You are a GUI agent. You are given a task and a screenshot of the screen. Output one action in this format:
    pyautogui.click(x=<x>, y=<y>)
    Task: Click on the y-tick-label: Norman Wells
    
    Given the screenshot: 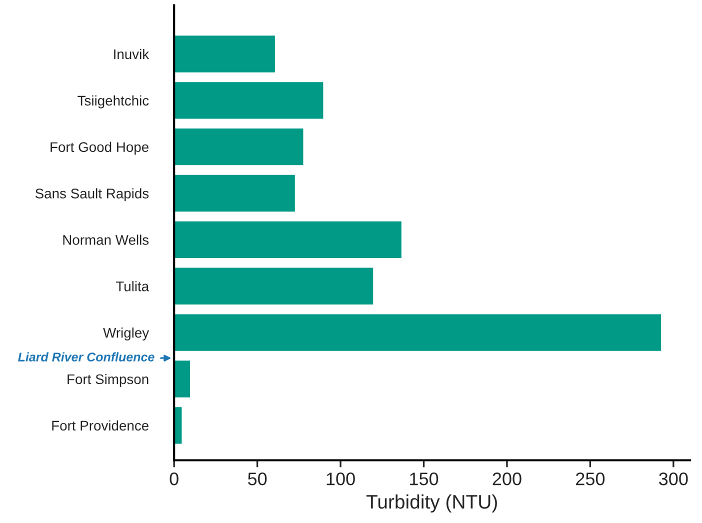 What is the action you would take?
    pyautogui.click(x=106, y=239)
    